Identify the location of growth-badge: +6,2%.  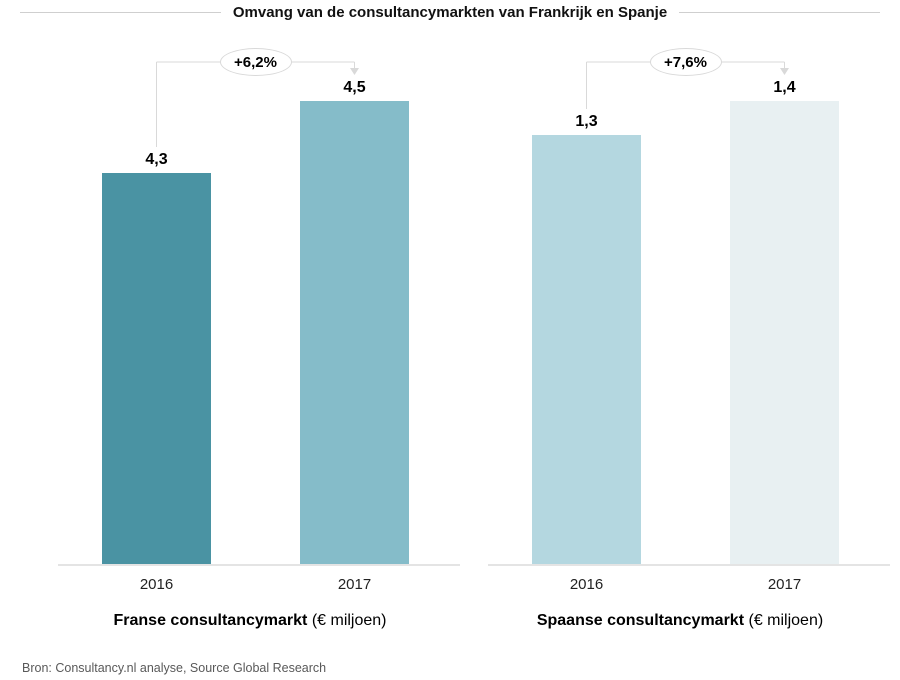
(255, 62).